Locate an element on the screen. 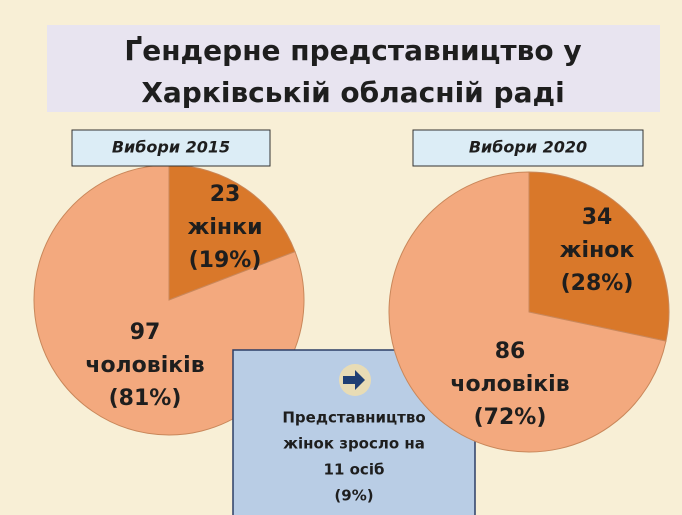 This screenshot has height=515, width=682. slice-category: жінок is located at coordinates (597, 250).